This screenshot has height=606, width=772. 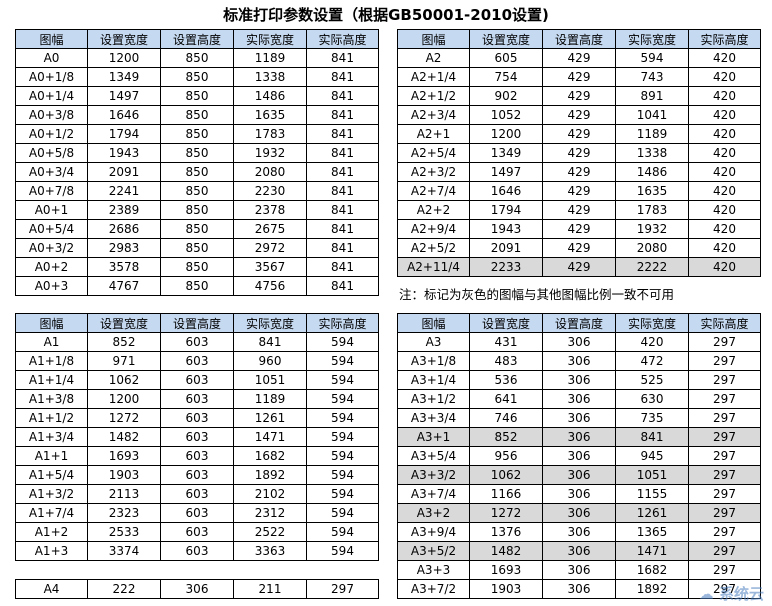 What do you see at coordinates (537, 294) in the screenshot?
I see `gray-note: 注：标记为灰色的图幅与其他图幅比例一致不可用` at bounding box center [537, 294].